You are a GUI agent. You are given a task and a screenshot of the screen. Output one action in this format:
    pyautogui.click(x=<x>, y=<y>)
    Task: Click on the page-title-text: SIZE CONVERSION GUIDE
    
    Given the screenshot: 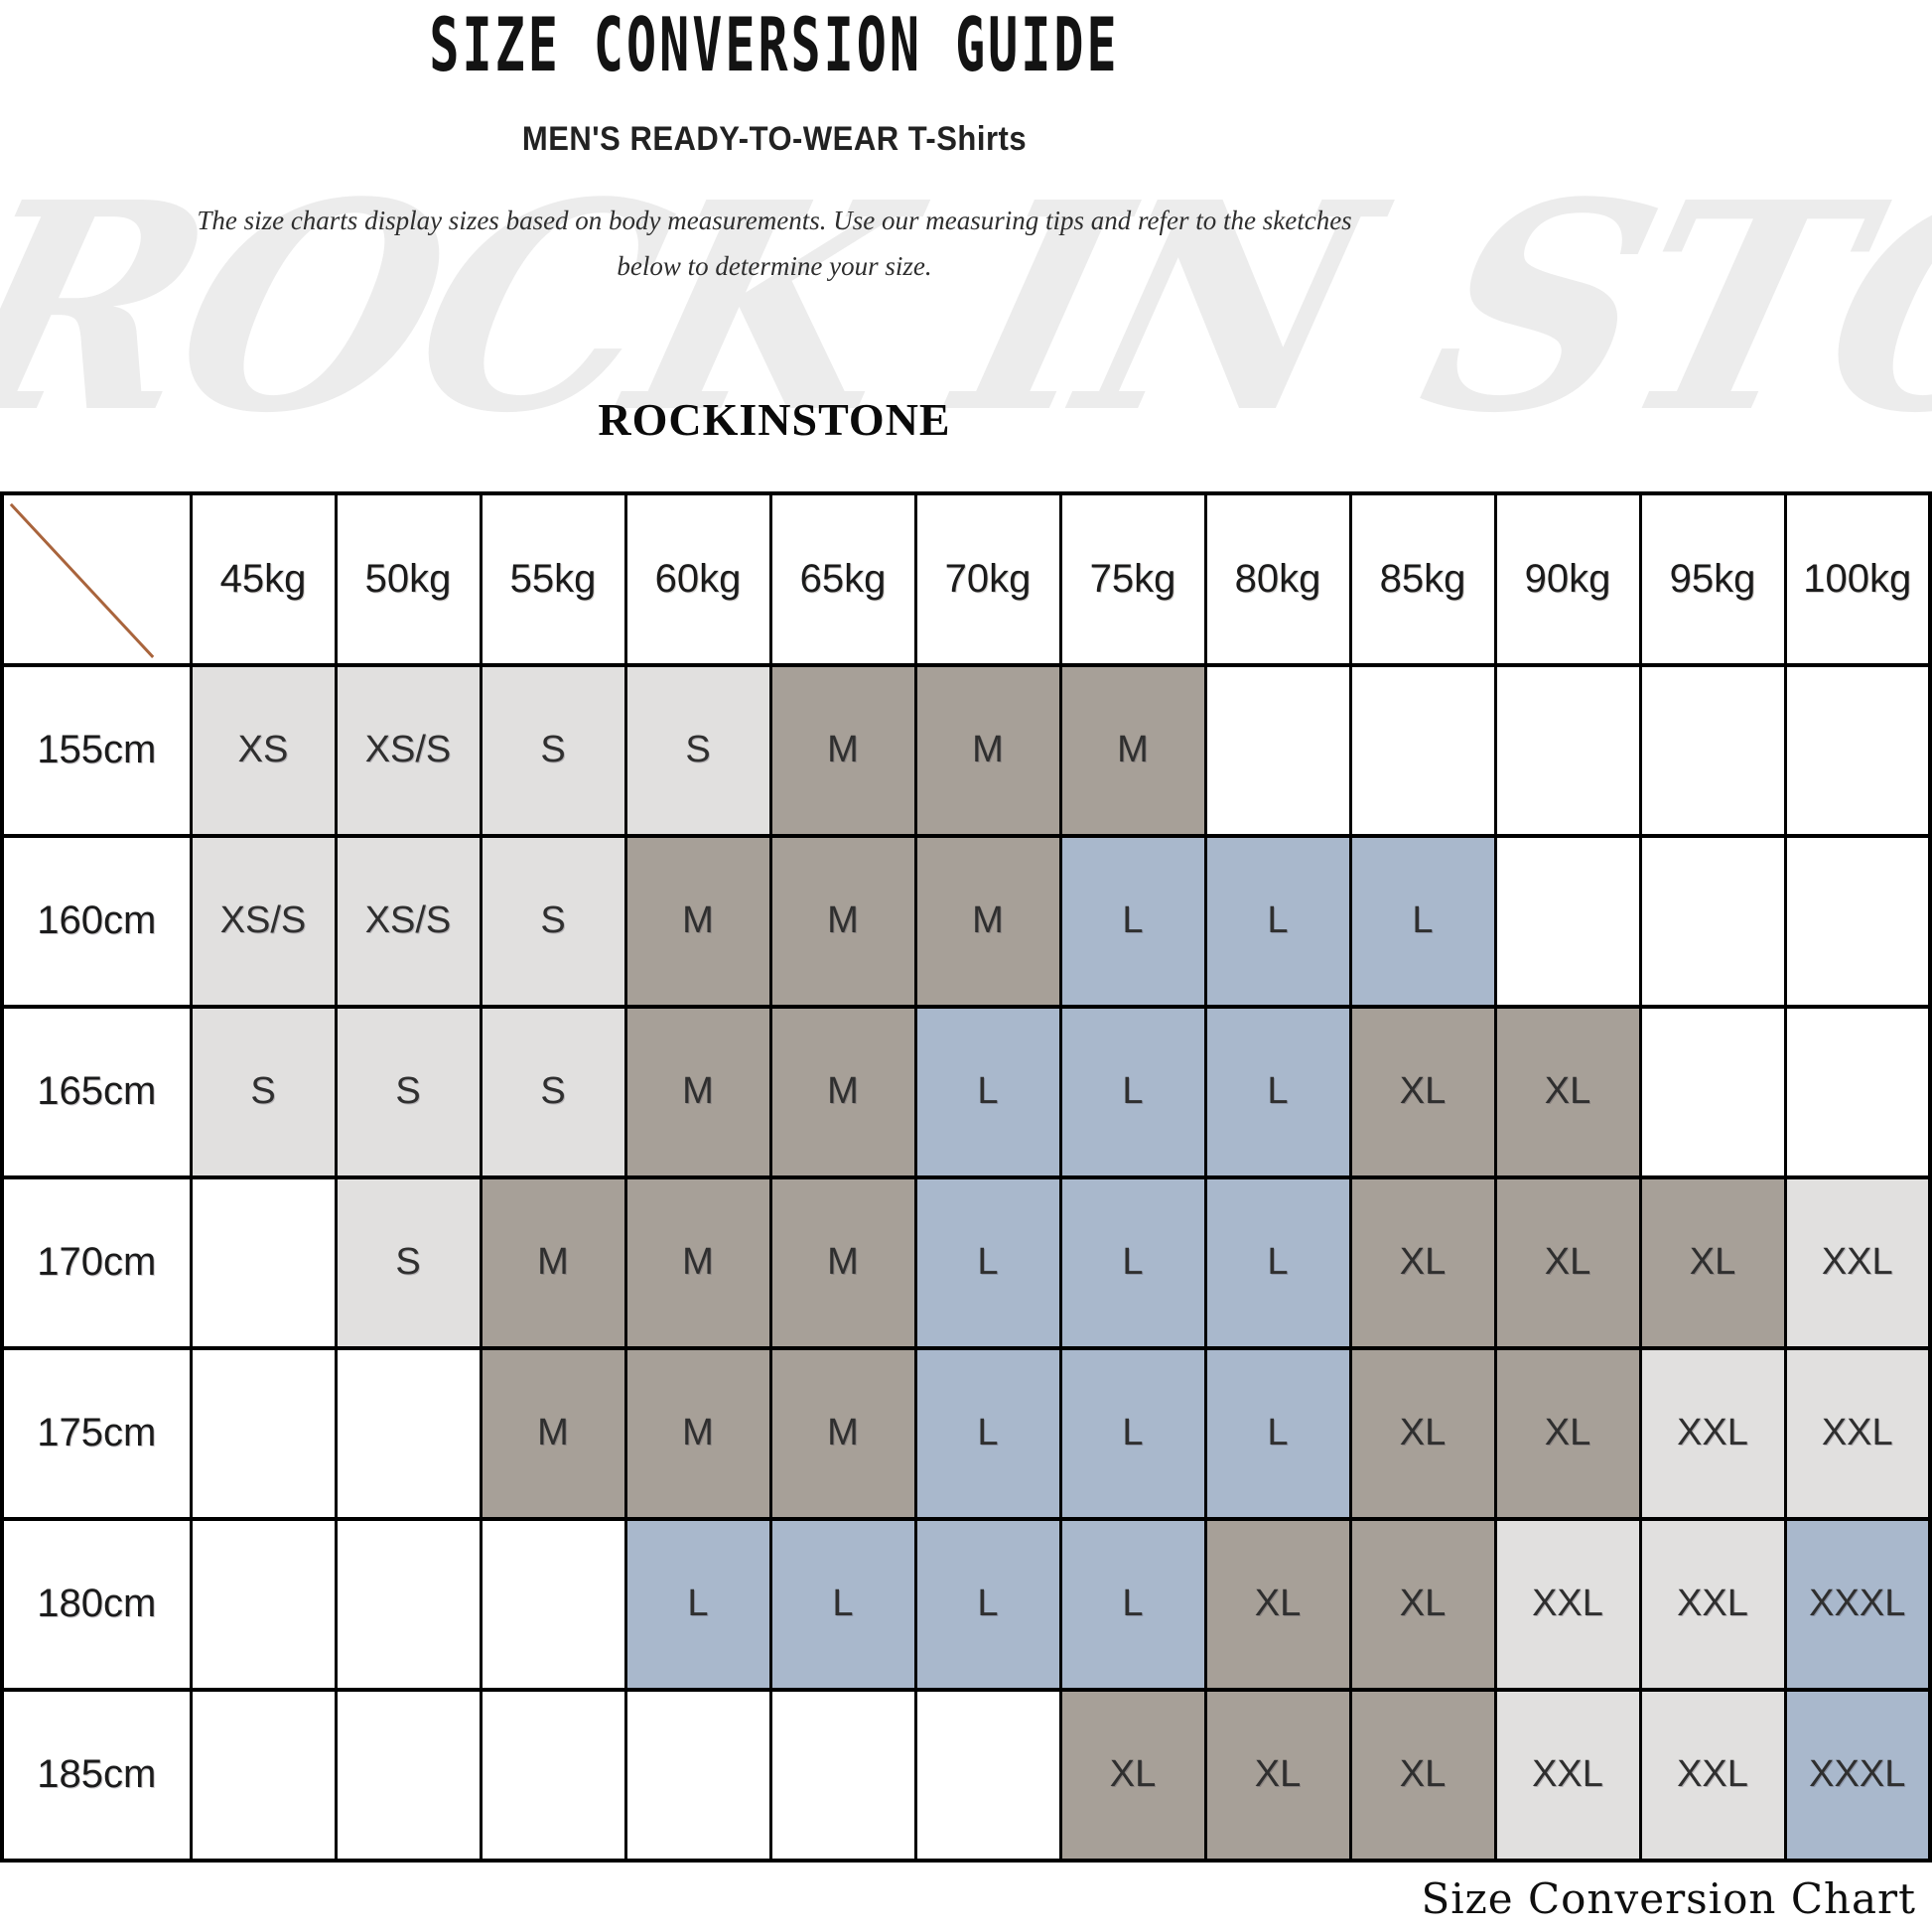 What is the action you would take?
    pyautogui.click(x=775, y=45)
    